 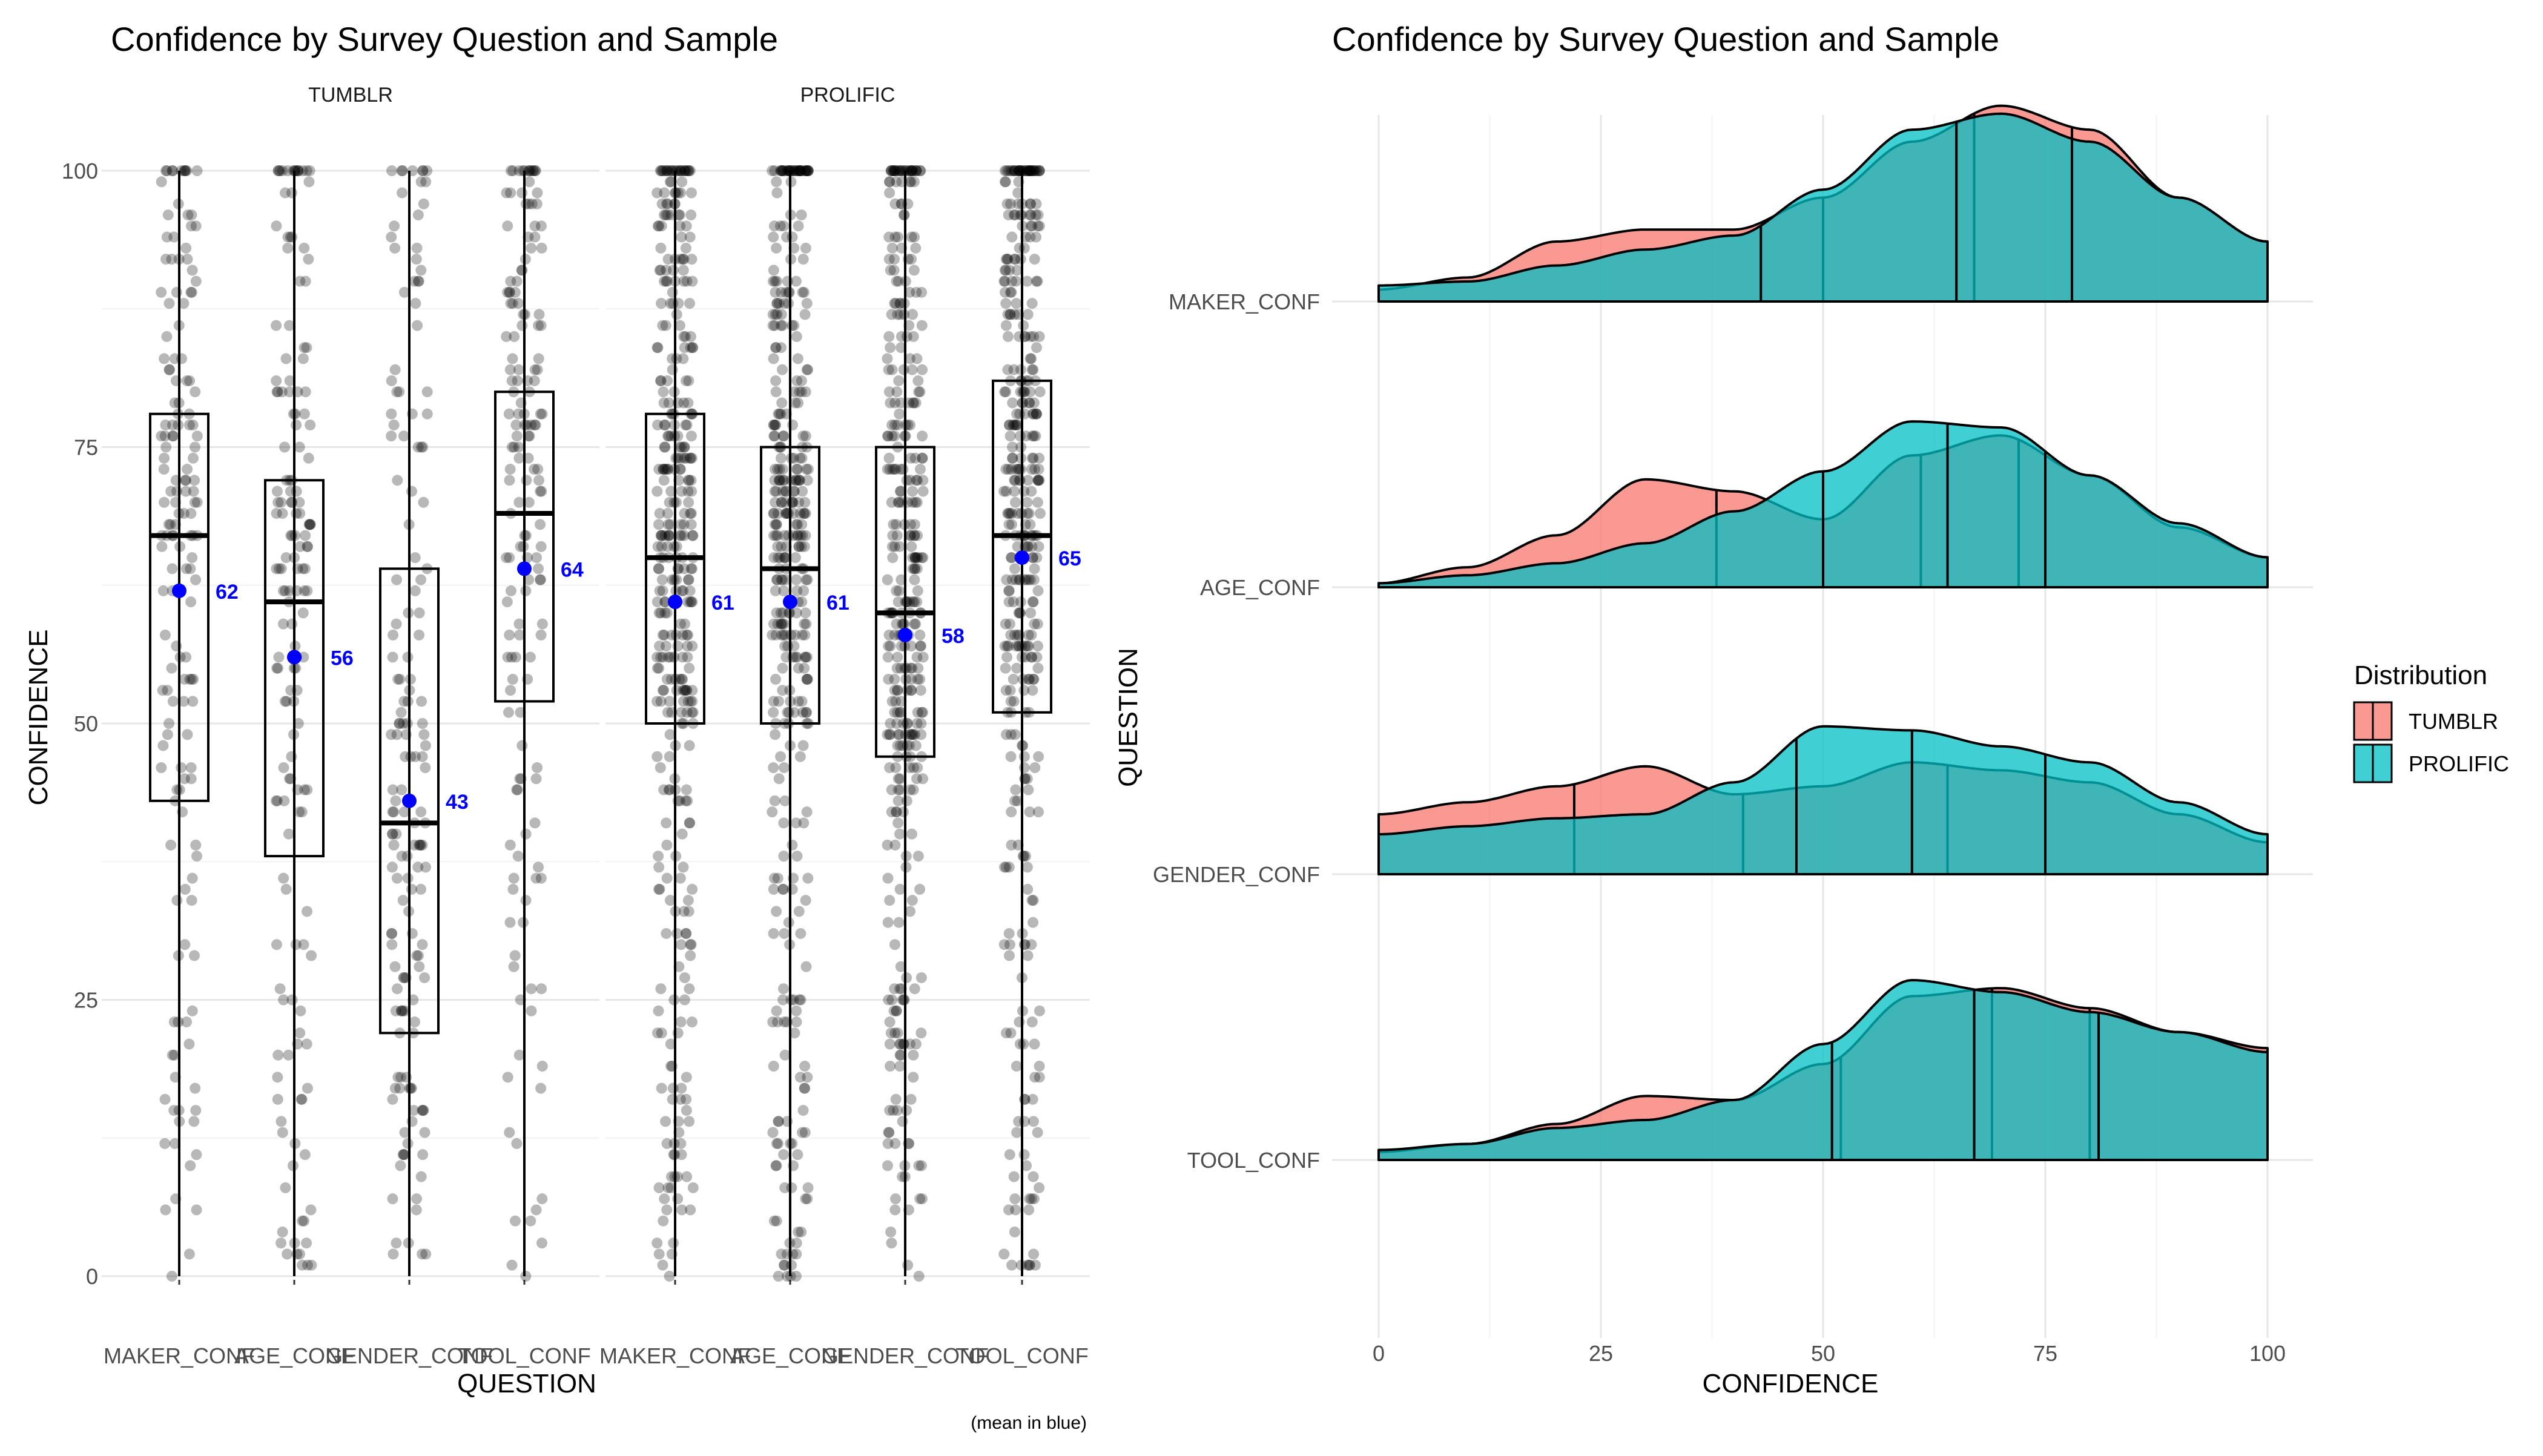 I want to click on mean-point, so click(x=905, y=634).